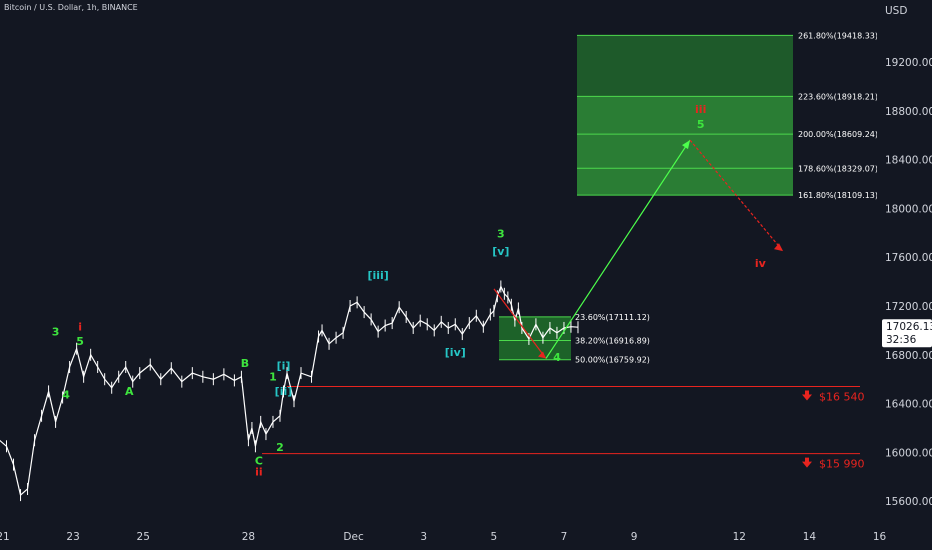 This screenshot has height=550, width=932. What do you see at coordinates (908, 161) in the screenshot?
I see `price-tick-label: 18400.00` at bounding box center [908, 161].